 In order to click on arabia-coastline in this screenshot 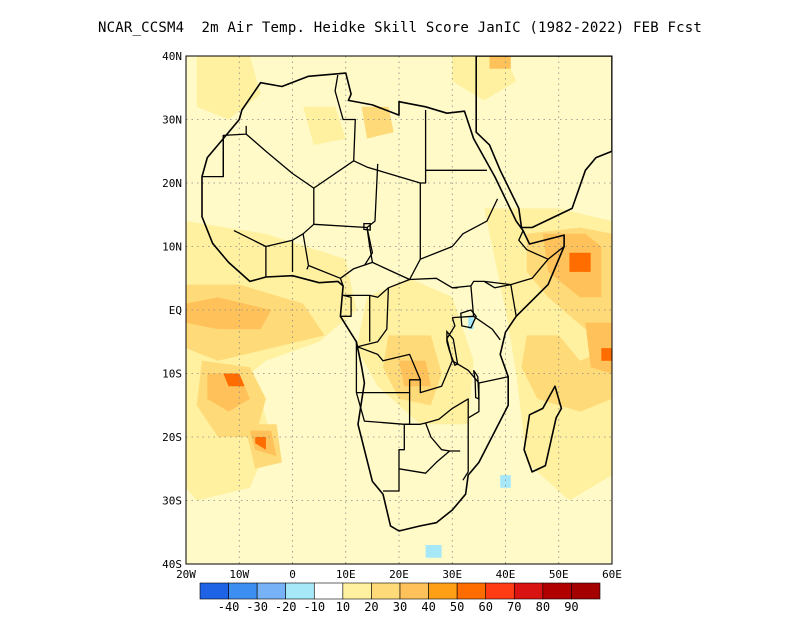, I will do `click(543, 142)`.